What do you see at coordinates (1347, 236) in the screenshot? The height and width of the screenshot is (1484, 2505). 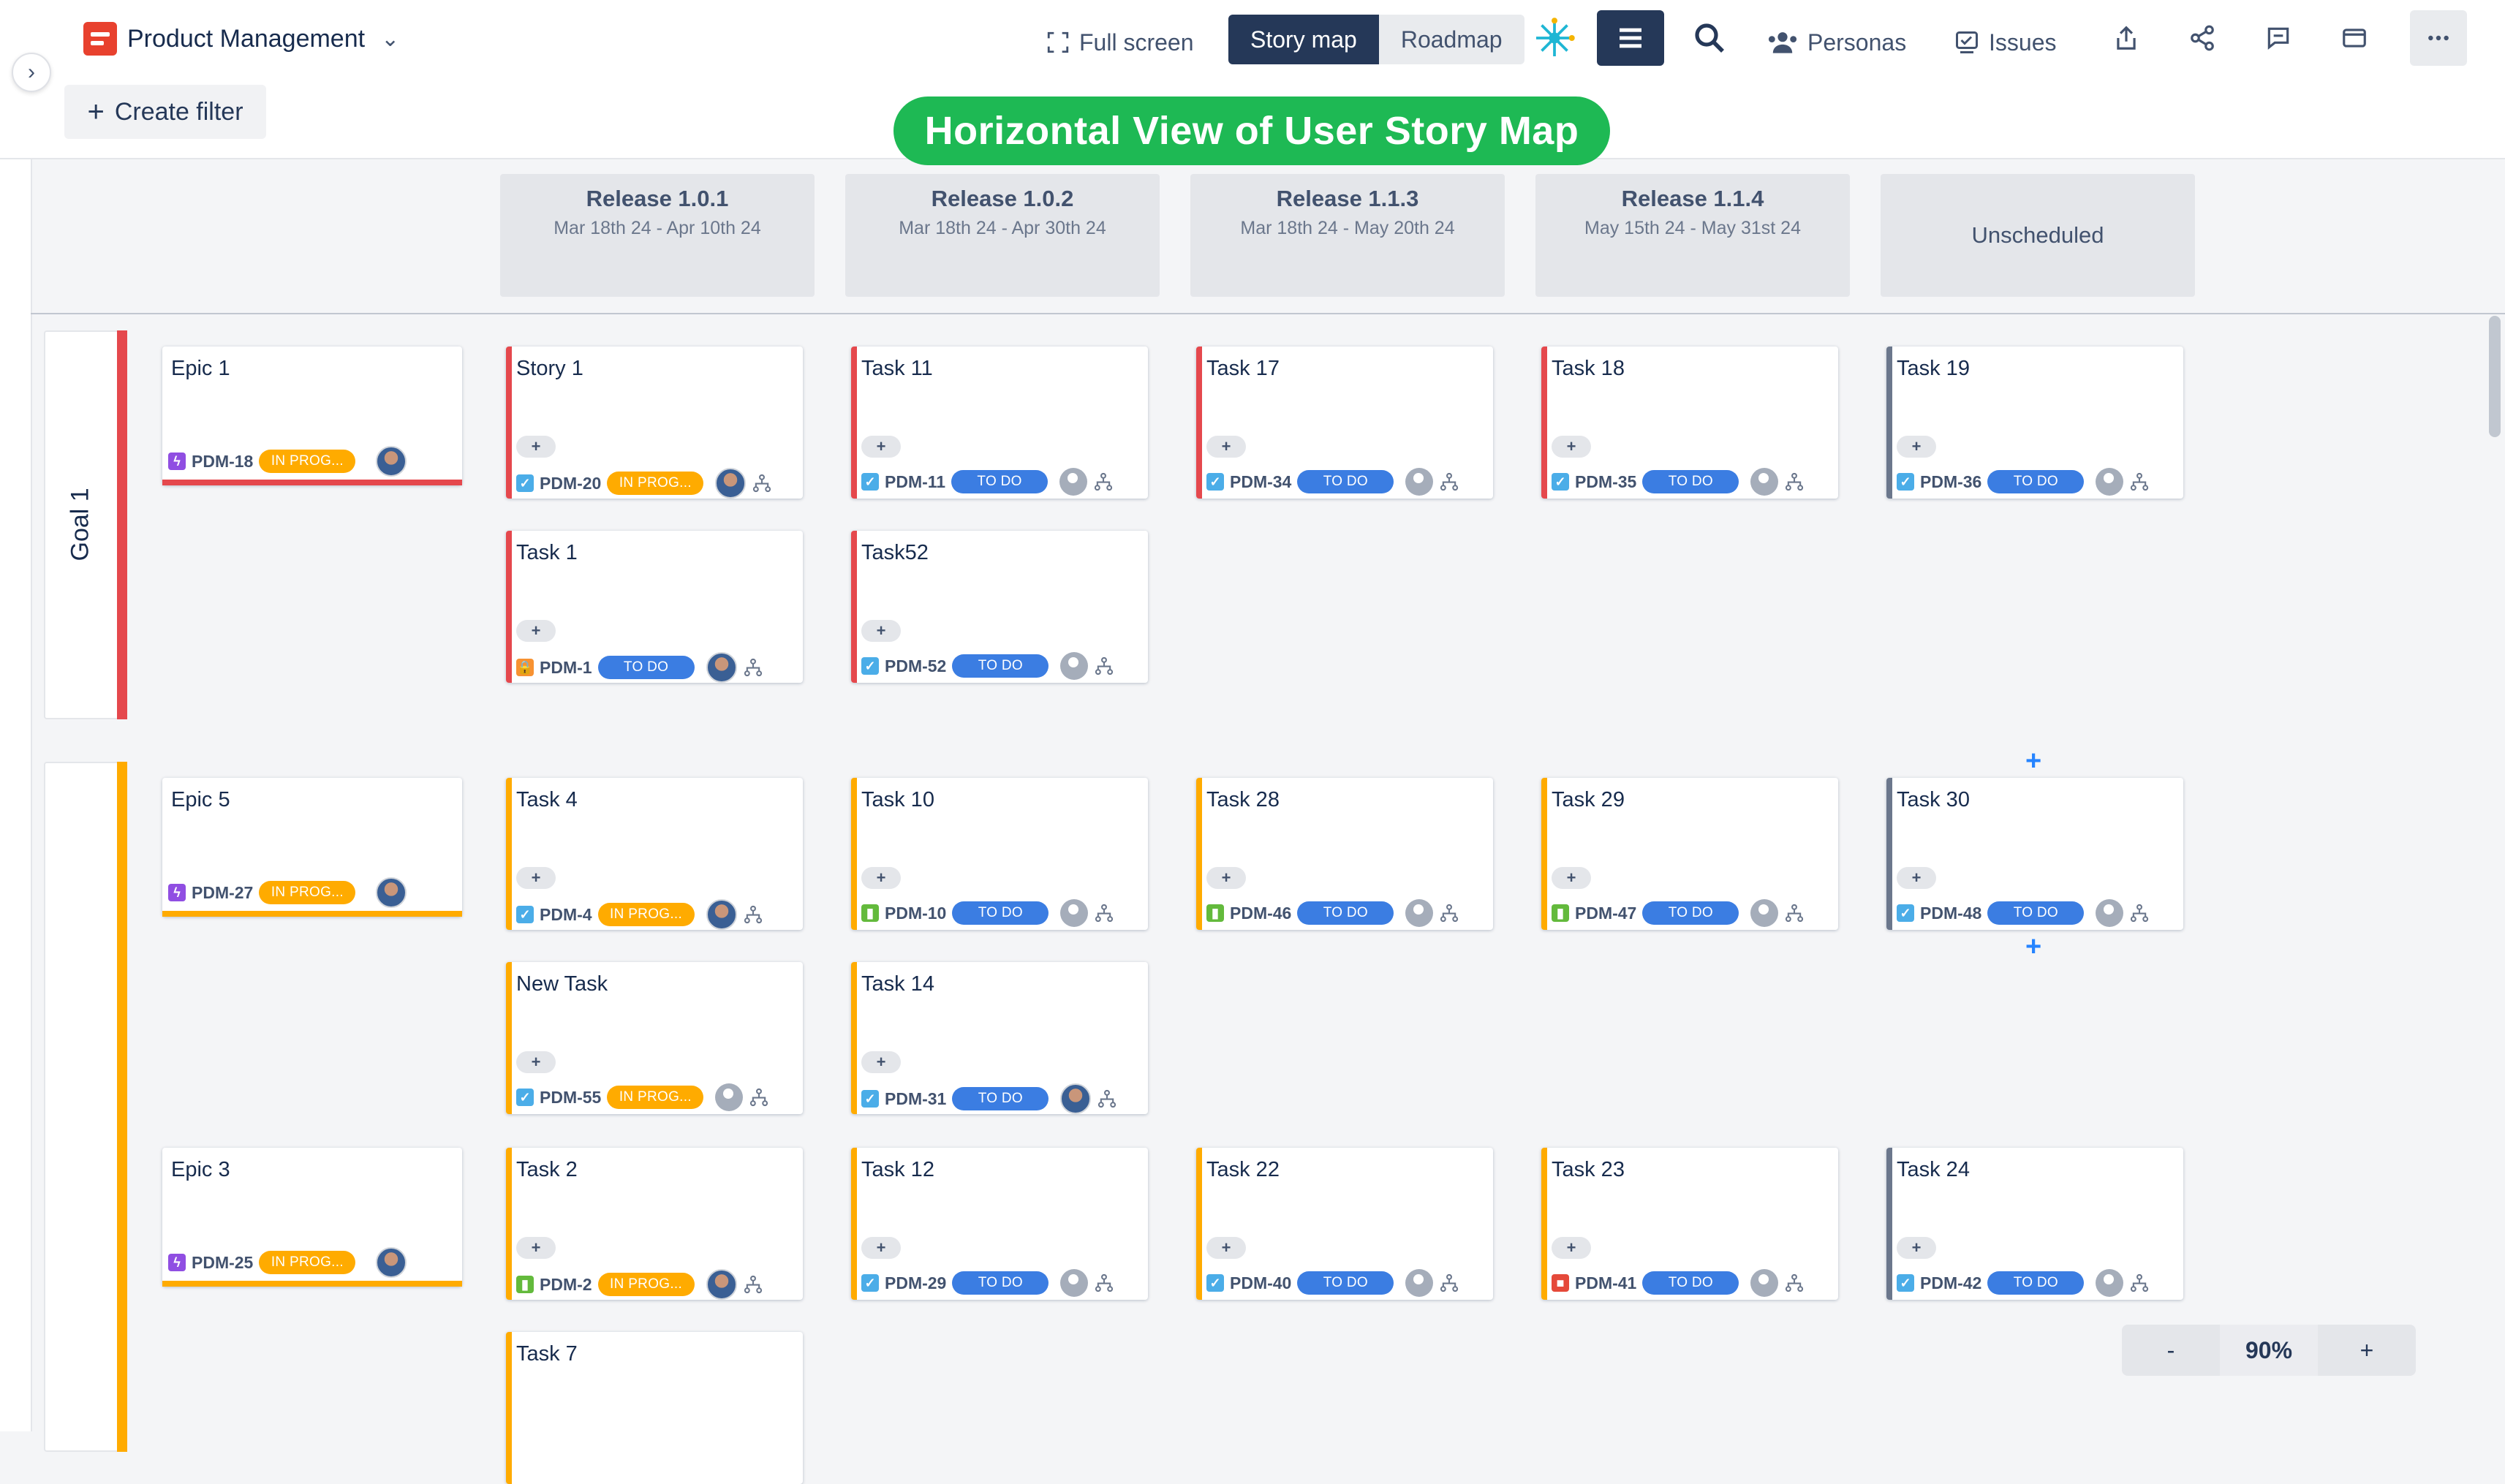 I see `release-header: Release 1.1.3 Mar 18th 24 - May 20th 24` at bounding box center [1347, 236].